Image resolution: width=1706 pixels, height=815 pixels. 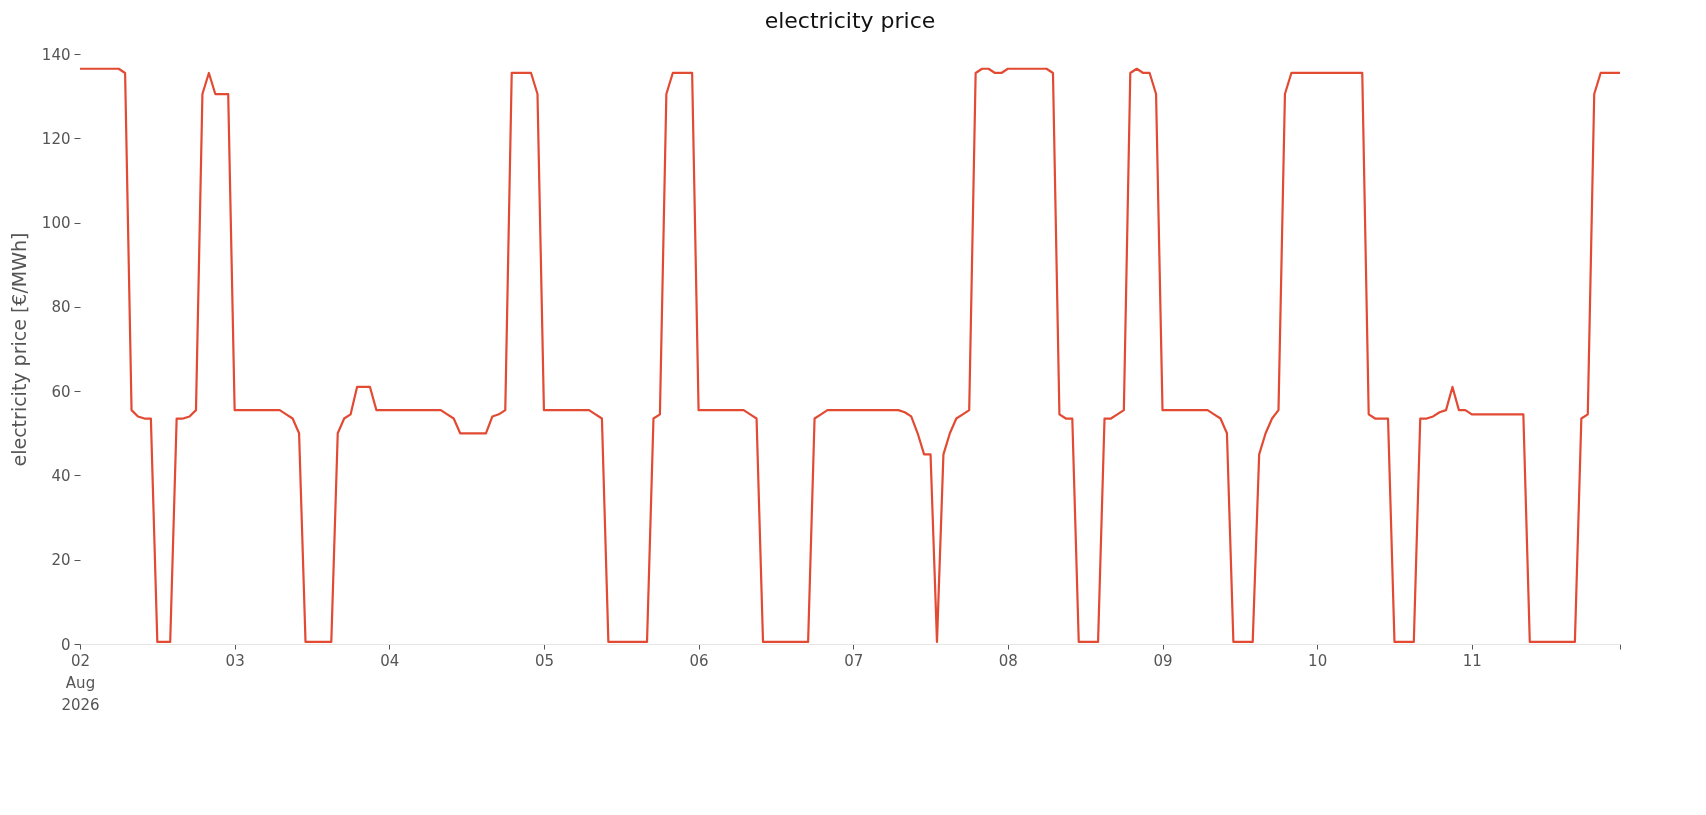 What do you see at coordinates (61, 560) in the screenshot?
I see `y-tick-label: 20` at bounding box center [61, 560].